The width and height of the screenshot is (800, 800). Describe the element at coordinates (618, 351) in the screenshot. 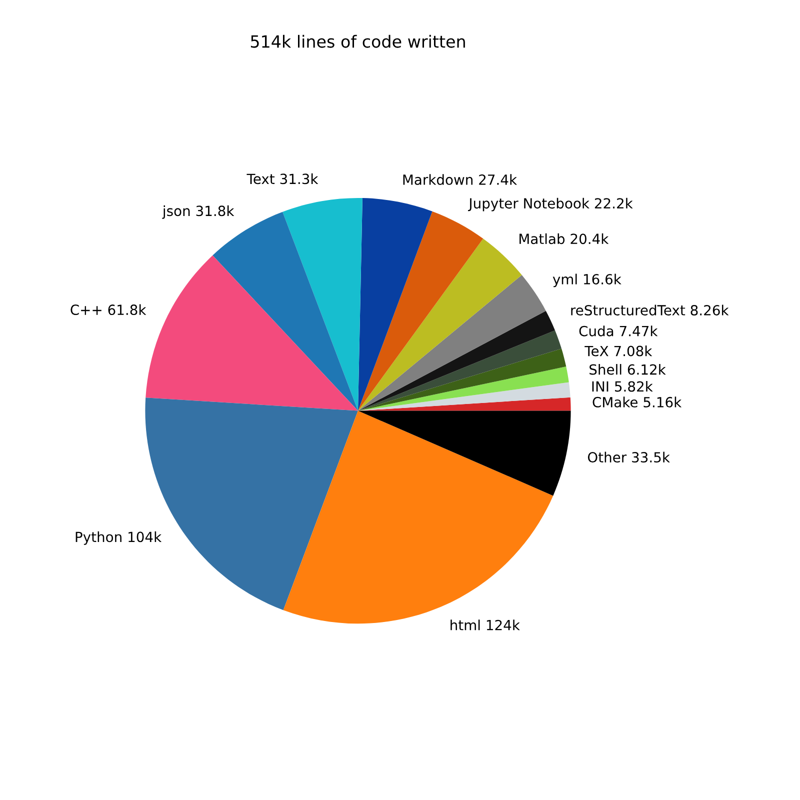

I see `slice-label: TeX 7.08k` at that location.